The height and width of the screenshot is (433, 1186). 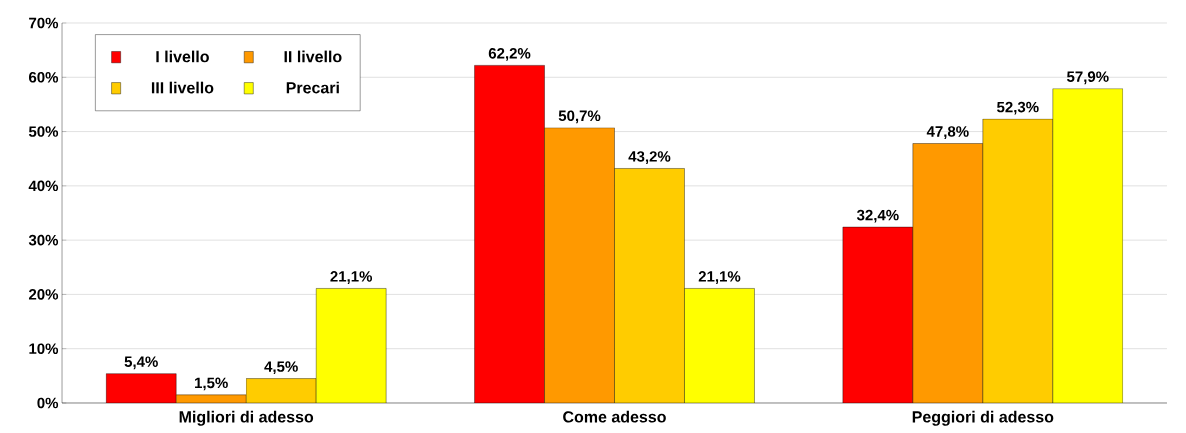 What do you see at coordinates (983, 418) in the screenshot?
I see `x-tick-label: Peggiori di adesso` at bounding box center [983, 418].